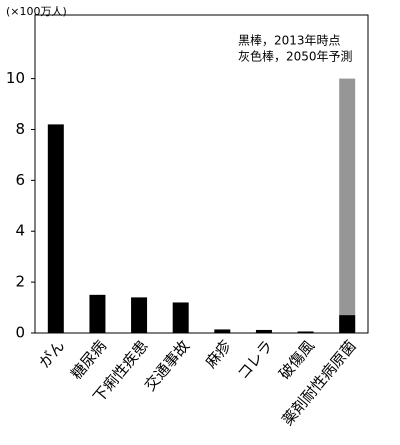  What do you see at coordinates (20, 180) in the screenshot?
I see `y-tick-label: 6` at bounding box center [20, 180].